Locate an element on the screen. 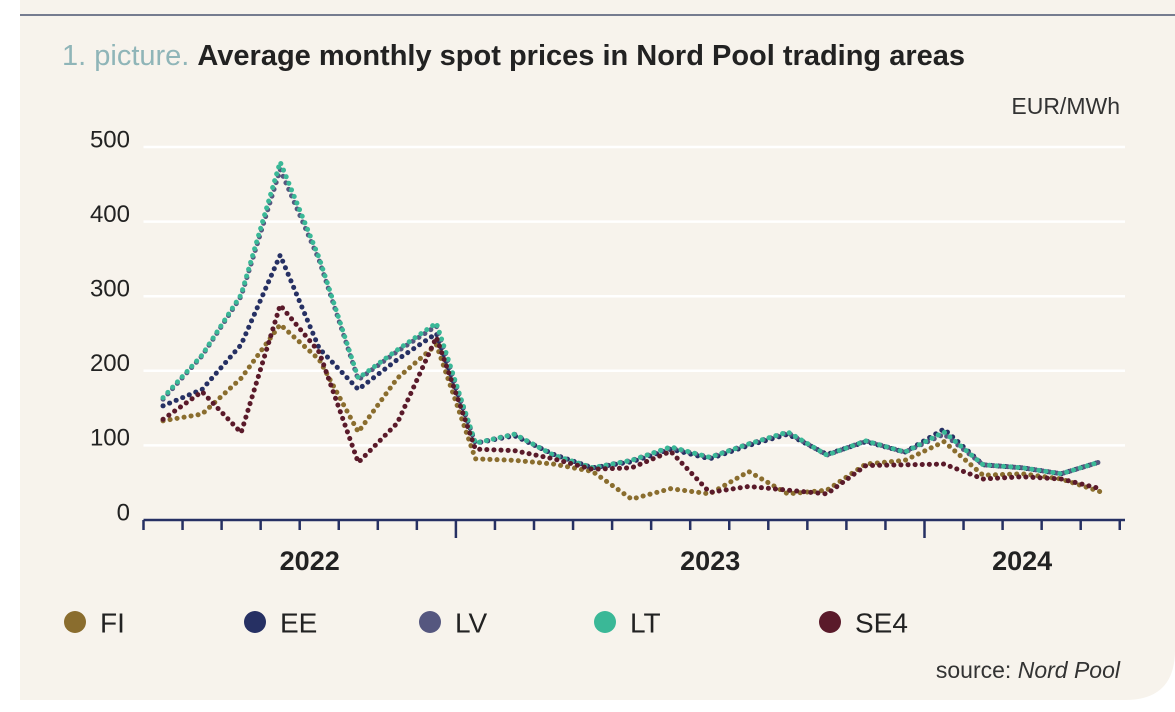 The height and width of the screenshot is (712, 1175). legend-label: SE4 is located at coordinates (881, 622).